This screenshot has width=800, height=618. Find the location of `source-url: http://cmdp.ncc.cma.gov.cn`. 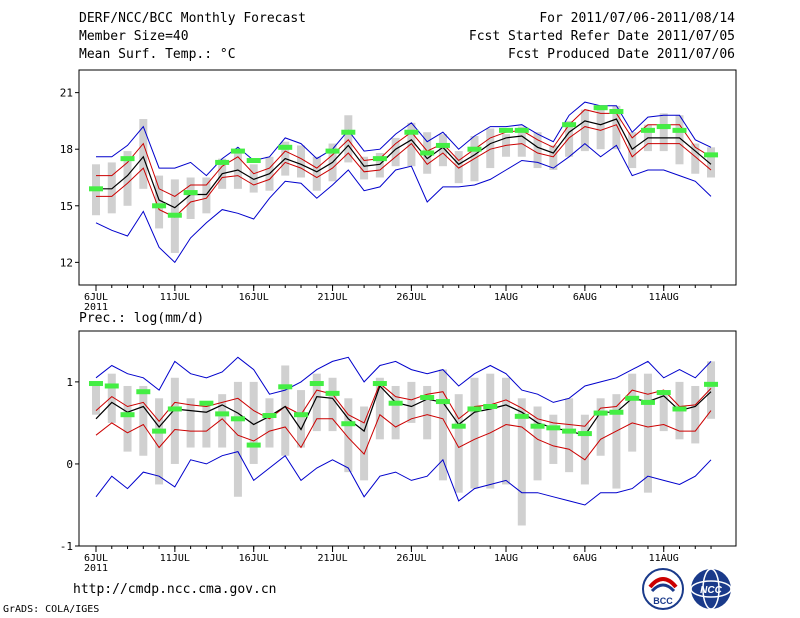

source-url: http://cmdp.ncc.cma.gov.cn is located at coordinates (175, 589).